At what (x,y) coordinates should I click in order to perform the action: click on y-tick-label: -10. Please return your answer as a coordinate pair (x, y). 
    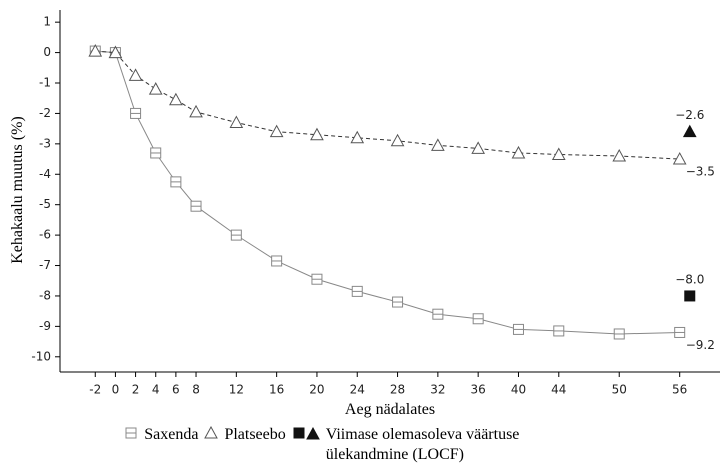
    Looking at the image, I should click on (41, 356).